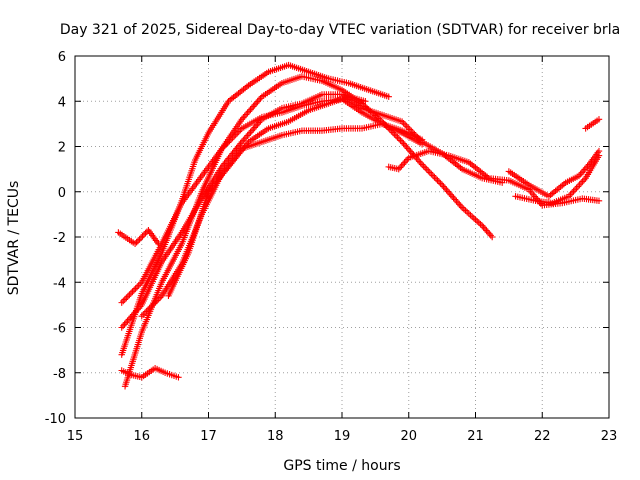  What do you see at coordinates (342, 436) in the screenshot?
I see `x-tick-label: 19` at bounding box center [342, 436].